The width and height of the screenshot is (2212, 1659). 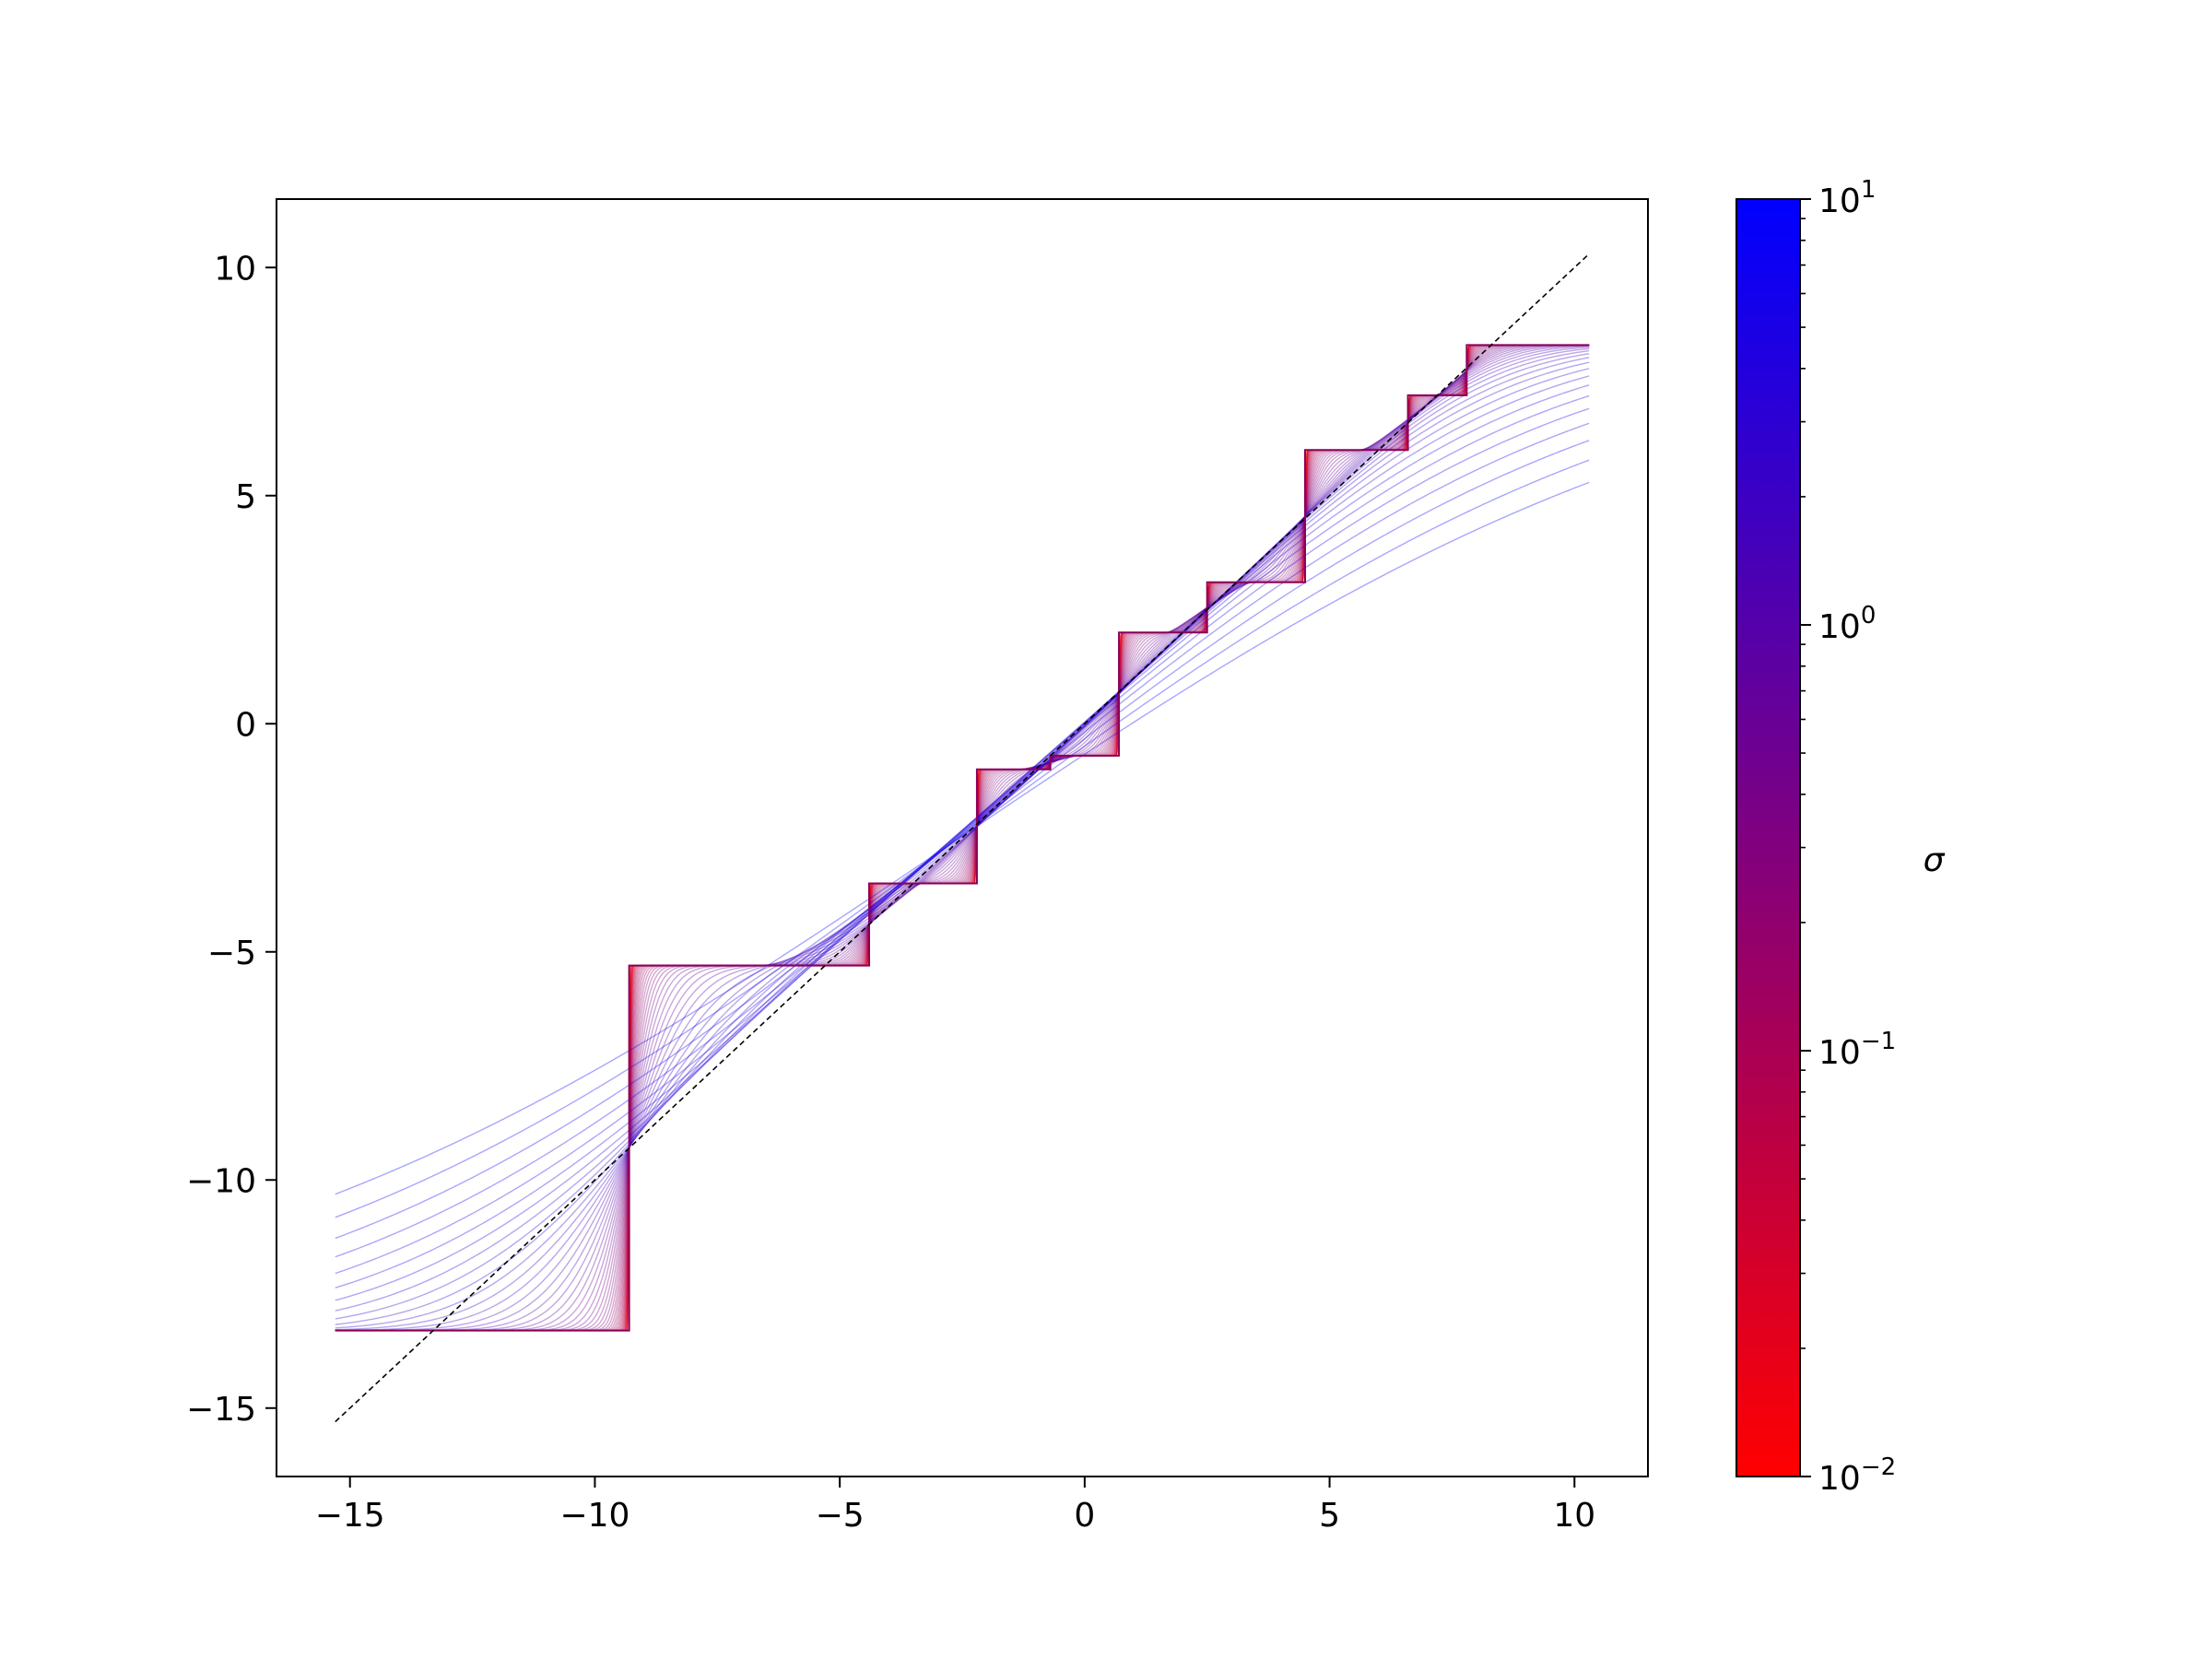 I want to click on colorbar-tick-label: 10¹, so click(x=1847, y=198).